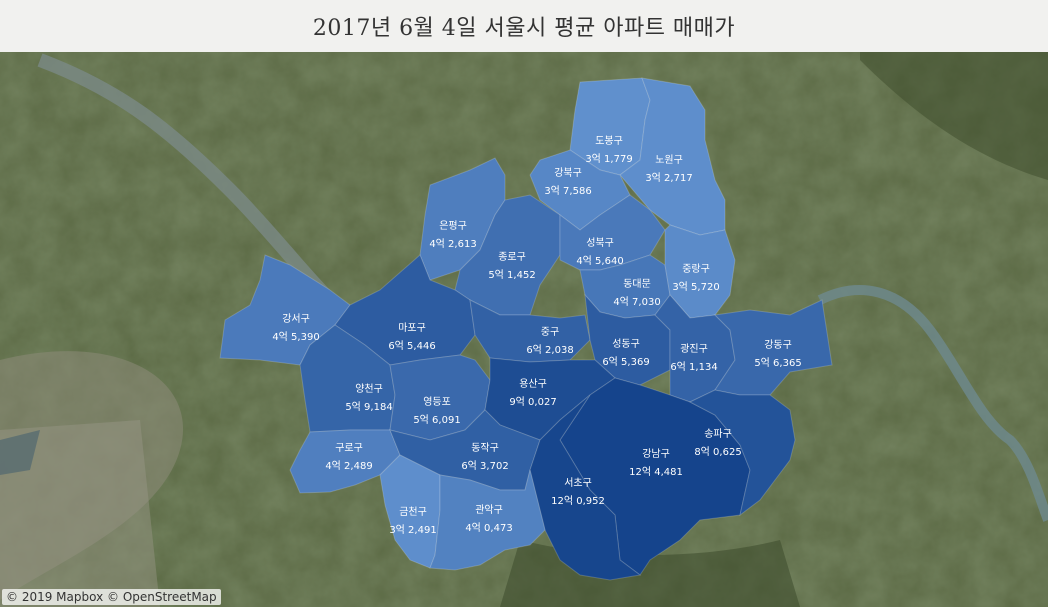  What do you see at coordinates (348, 466) in the screenshot?
I see `label-guro-value: 4억 2,489` at bounding box center [348, 466].